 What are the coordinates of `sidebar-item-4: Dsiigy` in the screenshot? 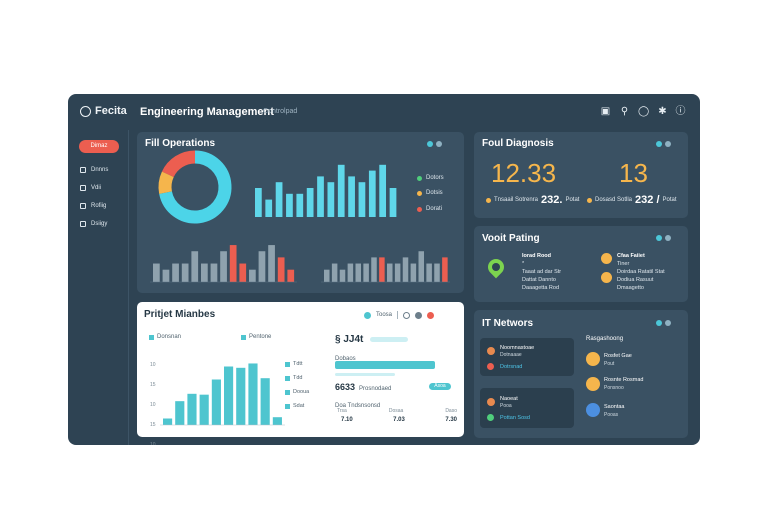 It's located at (93, 224).